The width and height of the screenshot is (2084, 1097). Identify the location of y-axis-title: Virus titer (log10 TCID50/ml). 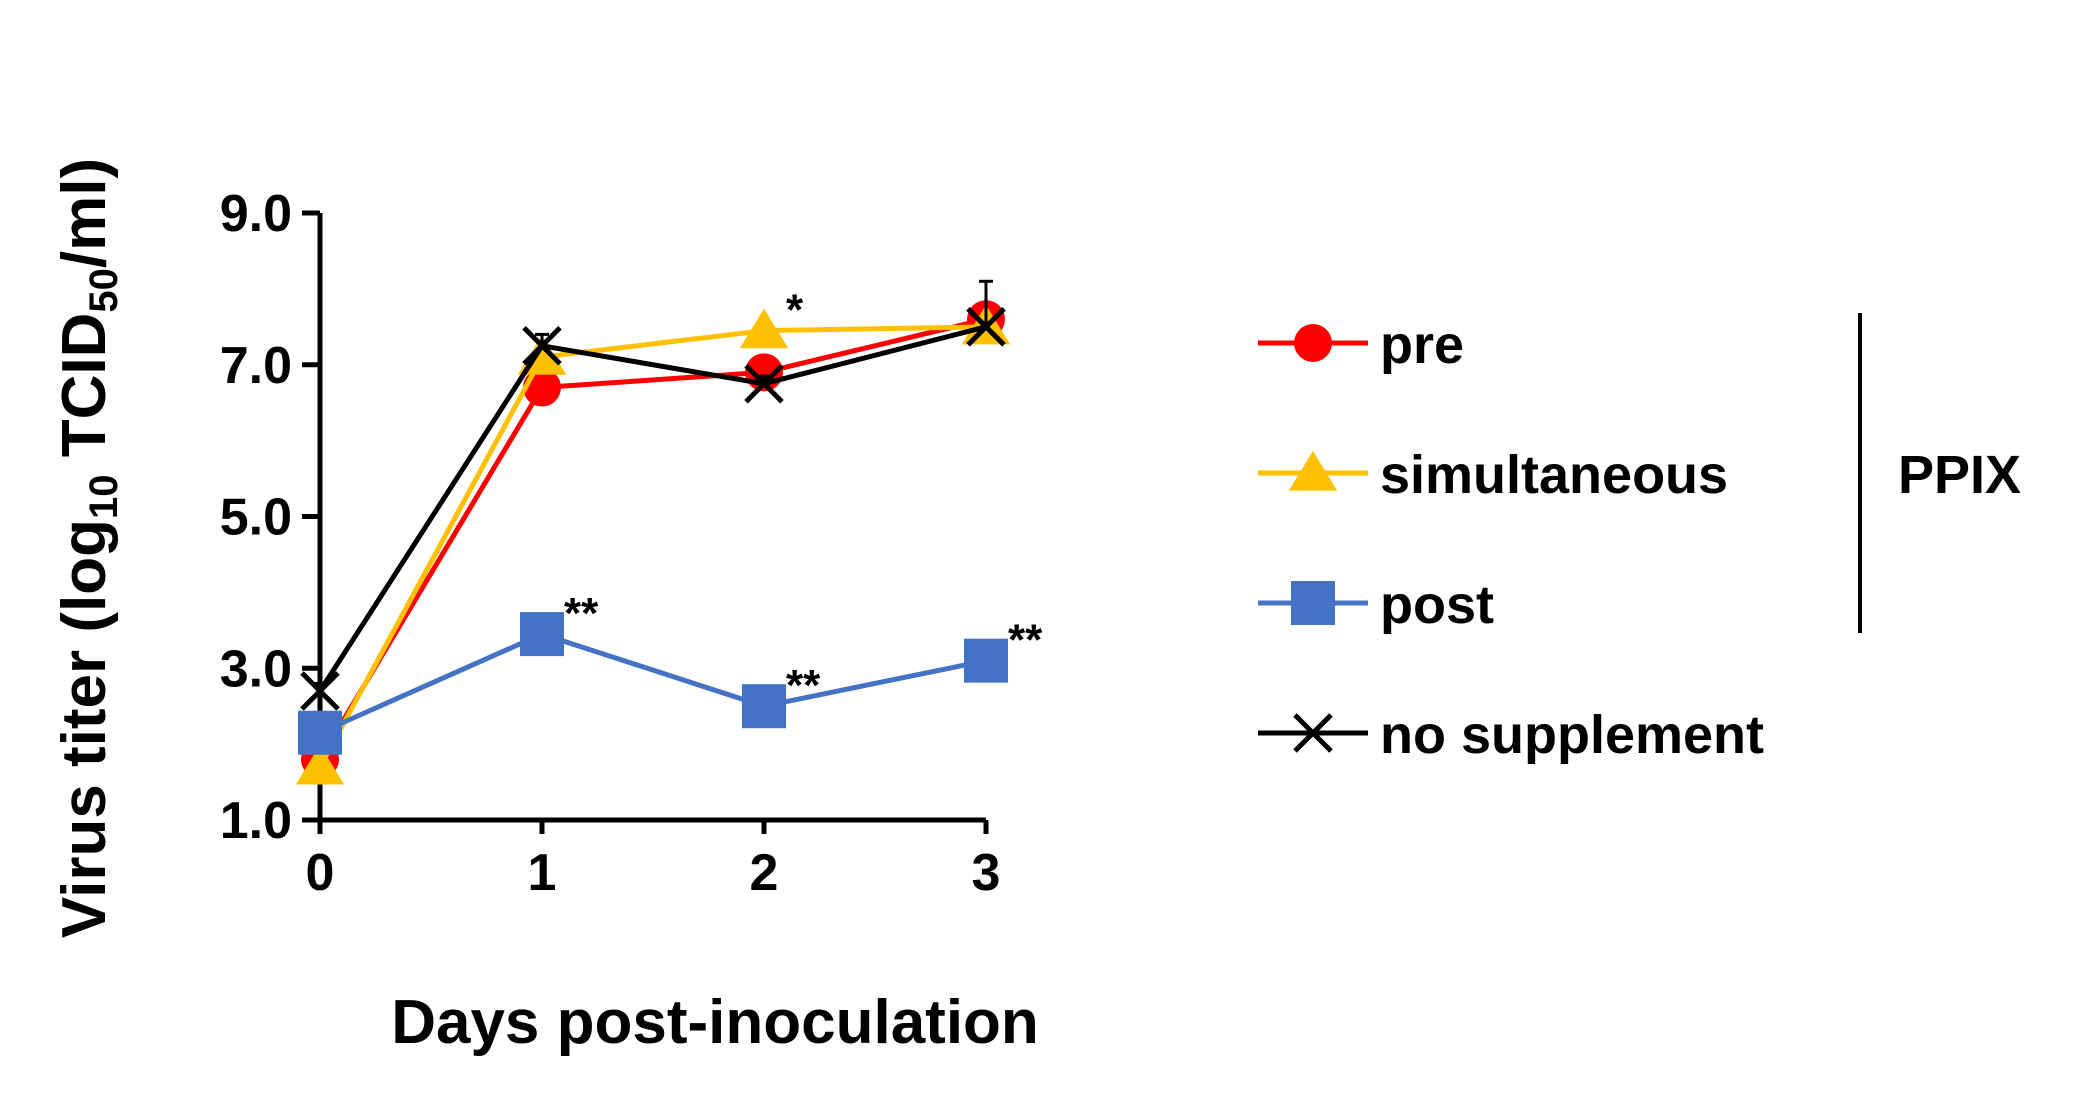
(88, 548).